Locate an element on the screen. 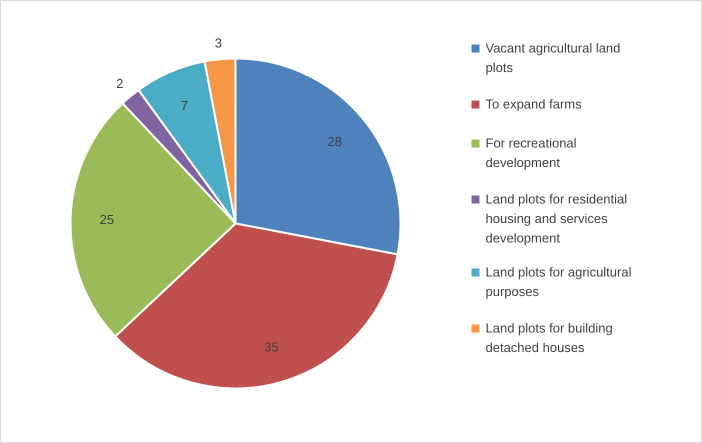 This screenshot has height=443, width=702. legend-label: Land plots for building detached houses is located at coordinates (549, 337).